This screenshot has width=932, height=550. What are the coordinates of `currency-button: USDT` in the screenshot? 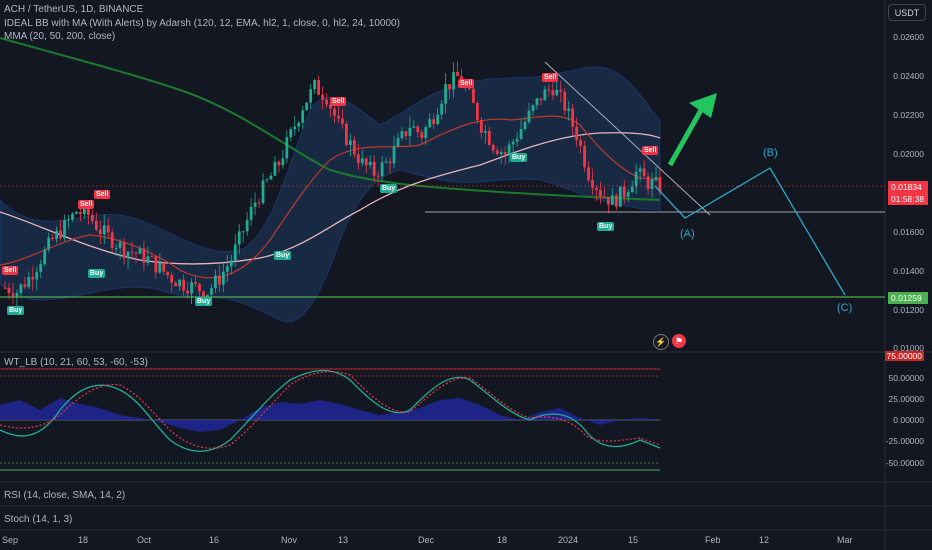 It's located at (907, 12).